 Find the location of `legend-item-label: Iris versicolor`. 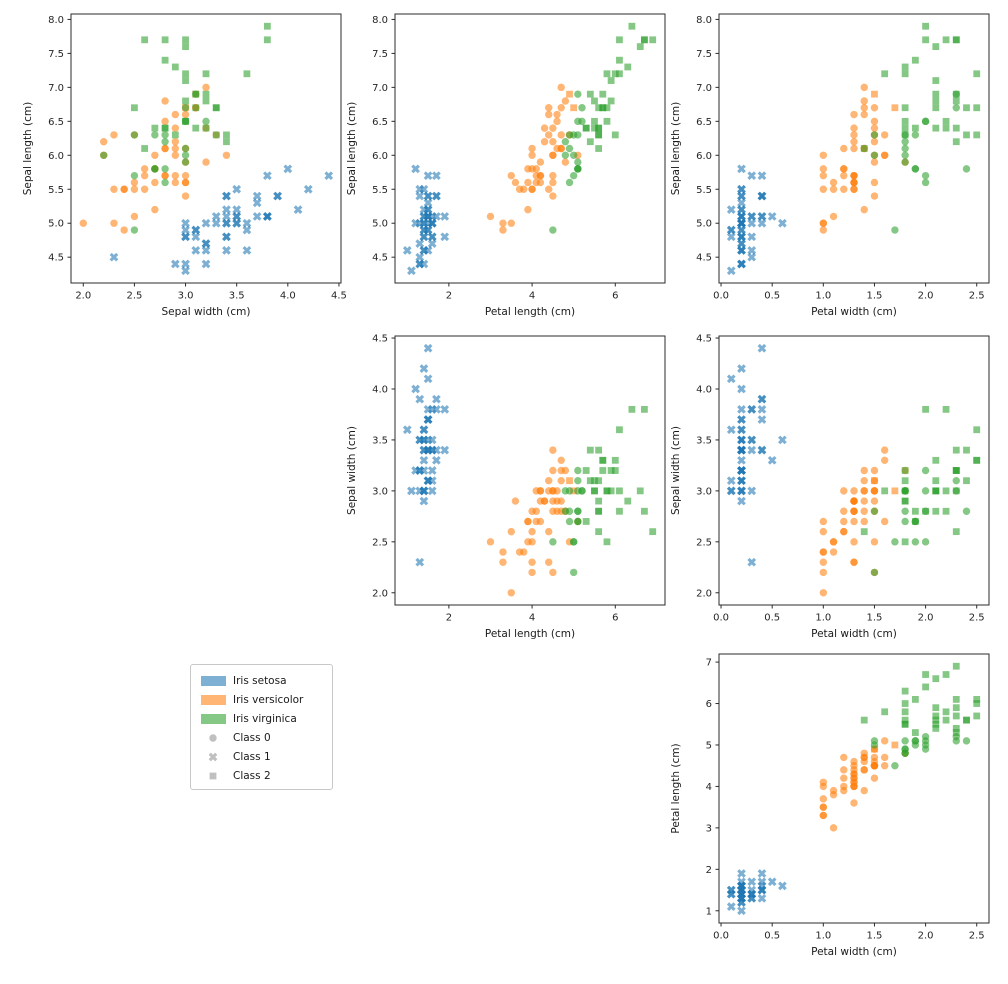

legend-item-label: Iris versicolor is located at coordinates (268, 699).